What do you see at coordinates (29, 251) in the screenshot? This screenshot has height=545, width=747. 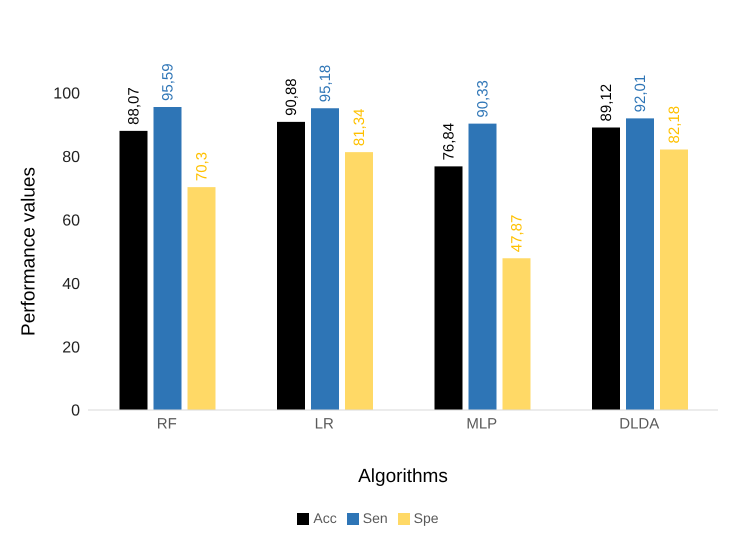 I see `y-axis-title: Performance values` at bounding box center [29, 251].